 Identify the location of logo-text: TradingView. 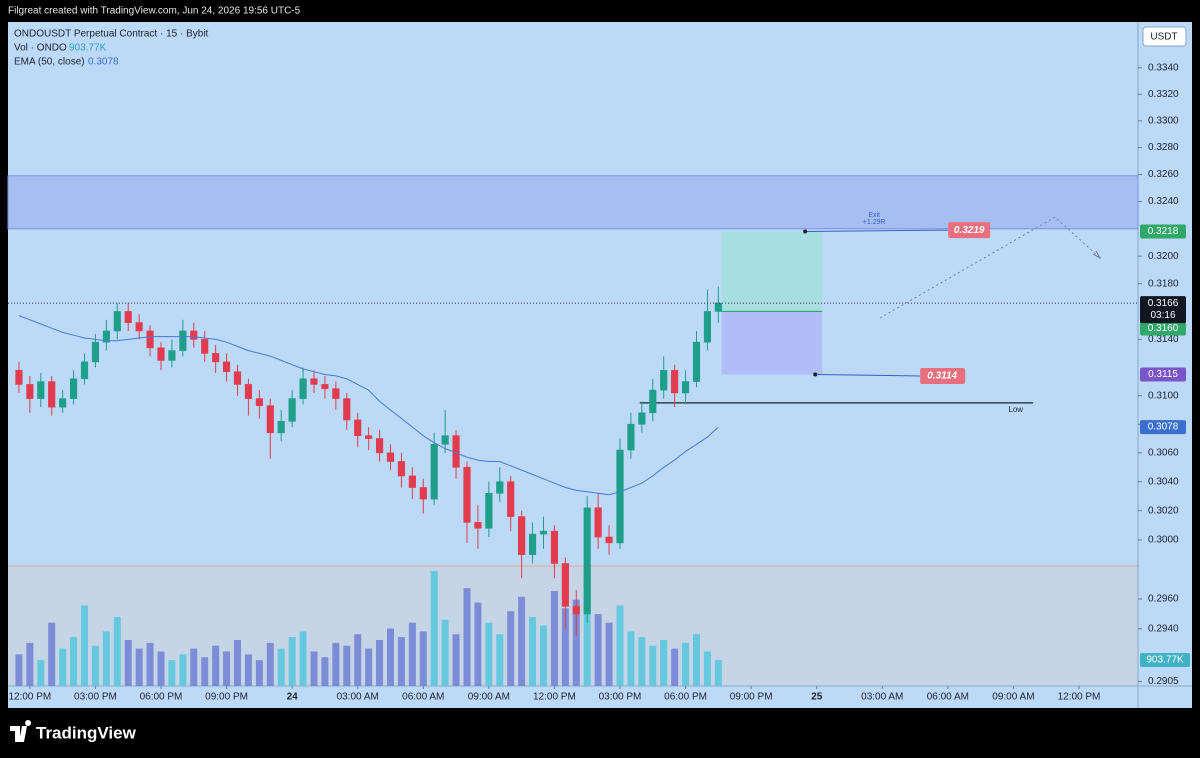
(86, 732).